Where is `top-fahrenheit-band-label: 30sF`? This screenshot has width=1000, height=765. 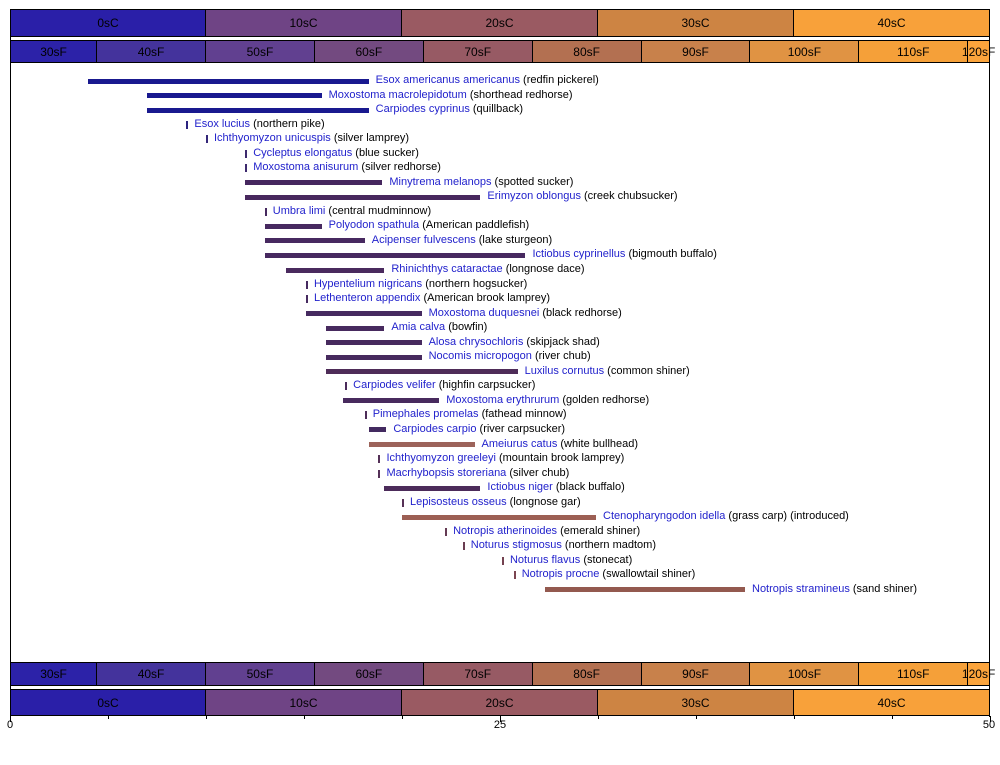 top-fahrenheit-band-label: 30sF is located at coordinates (53, 51).